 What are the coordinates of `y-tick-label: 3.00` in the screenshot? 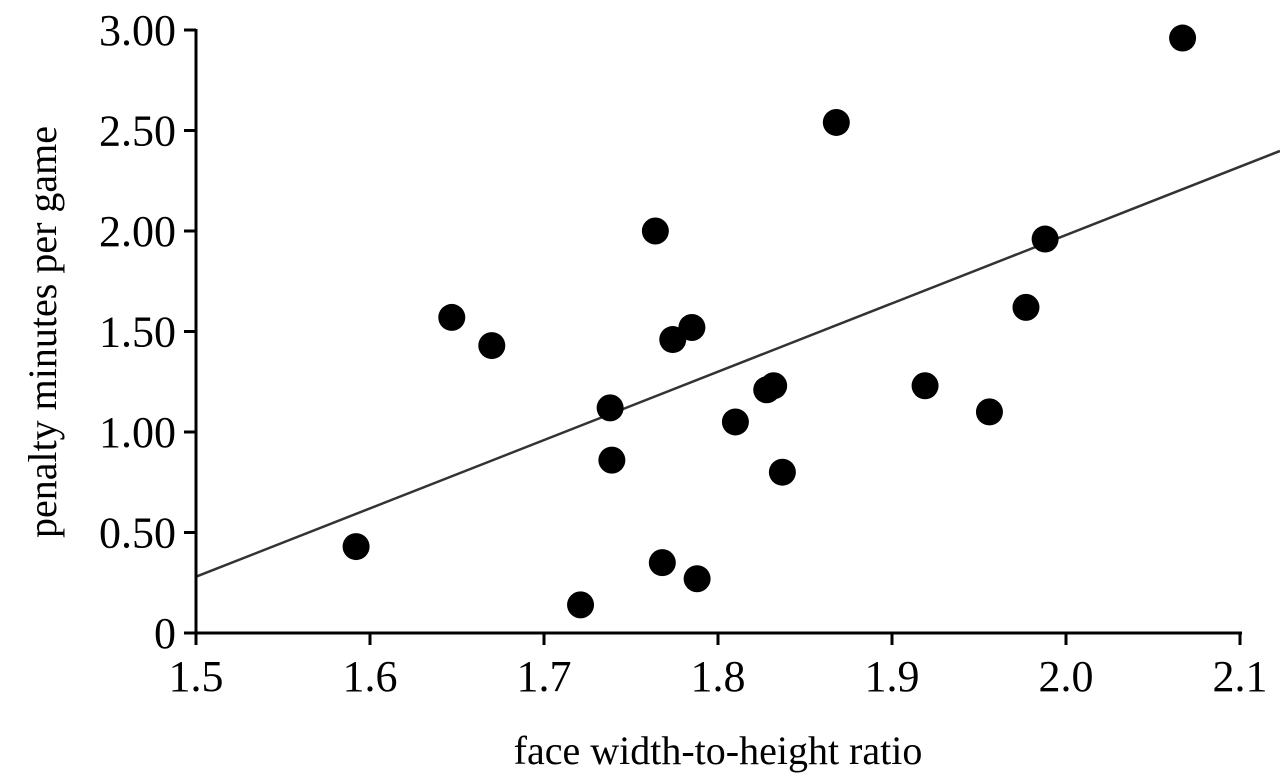 It's located at (137, 30).